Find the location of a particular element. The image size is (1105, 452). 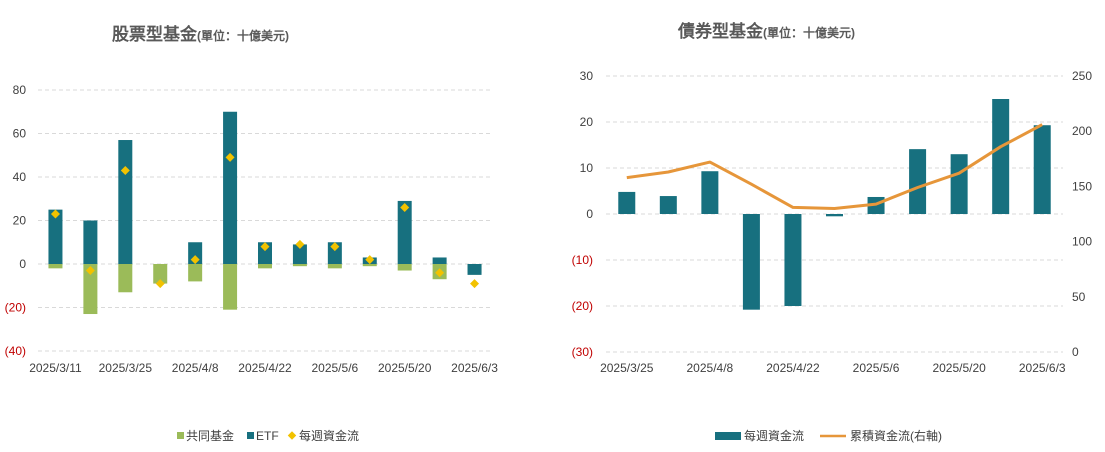

legend-swatch-net is located at coordinates (292, 435).